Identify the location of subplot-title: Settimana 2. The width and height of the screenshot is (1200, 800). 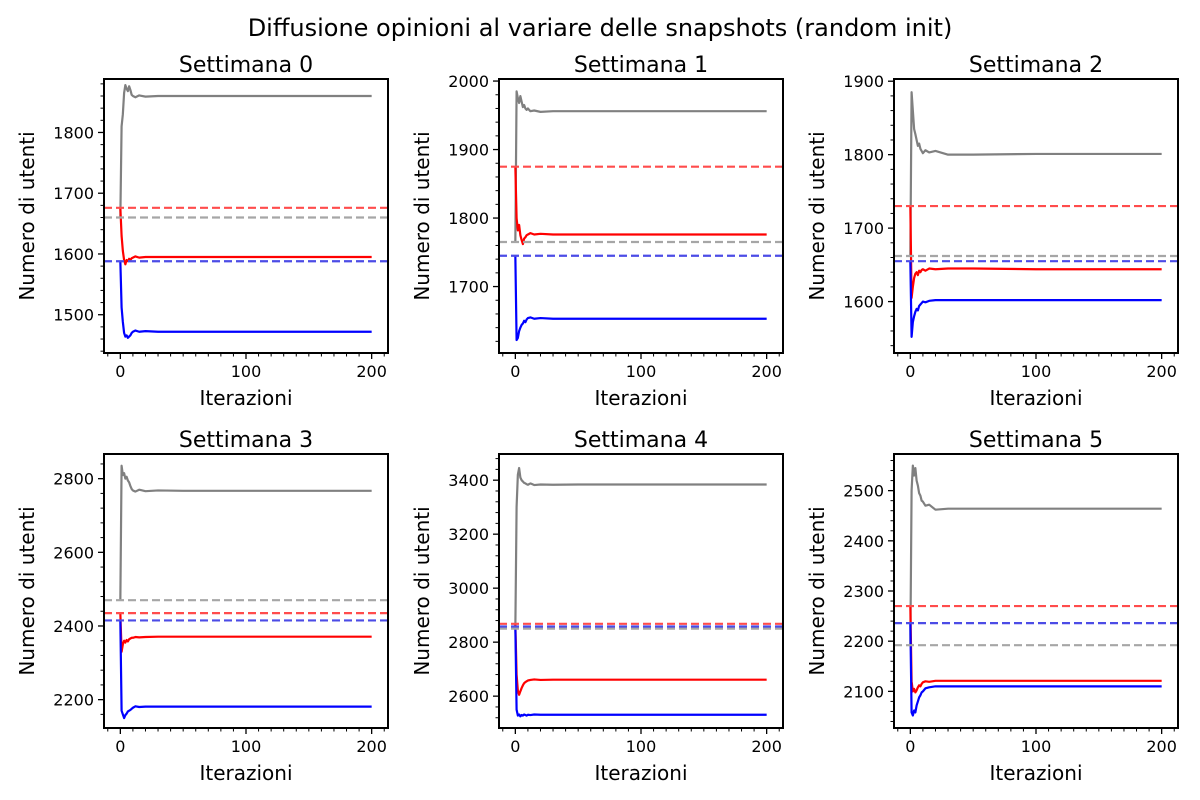
(1036, 65).